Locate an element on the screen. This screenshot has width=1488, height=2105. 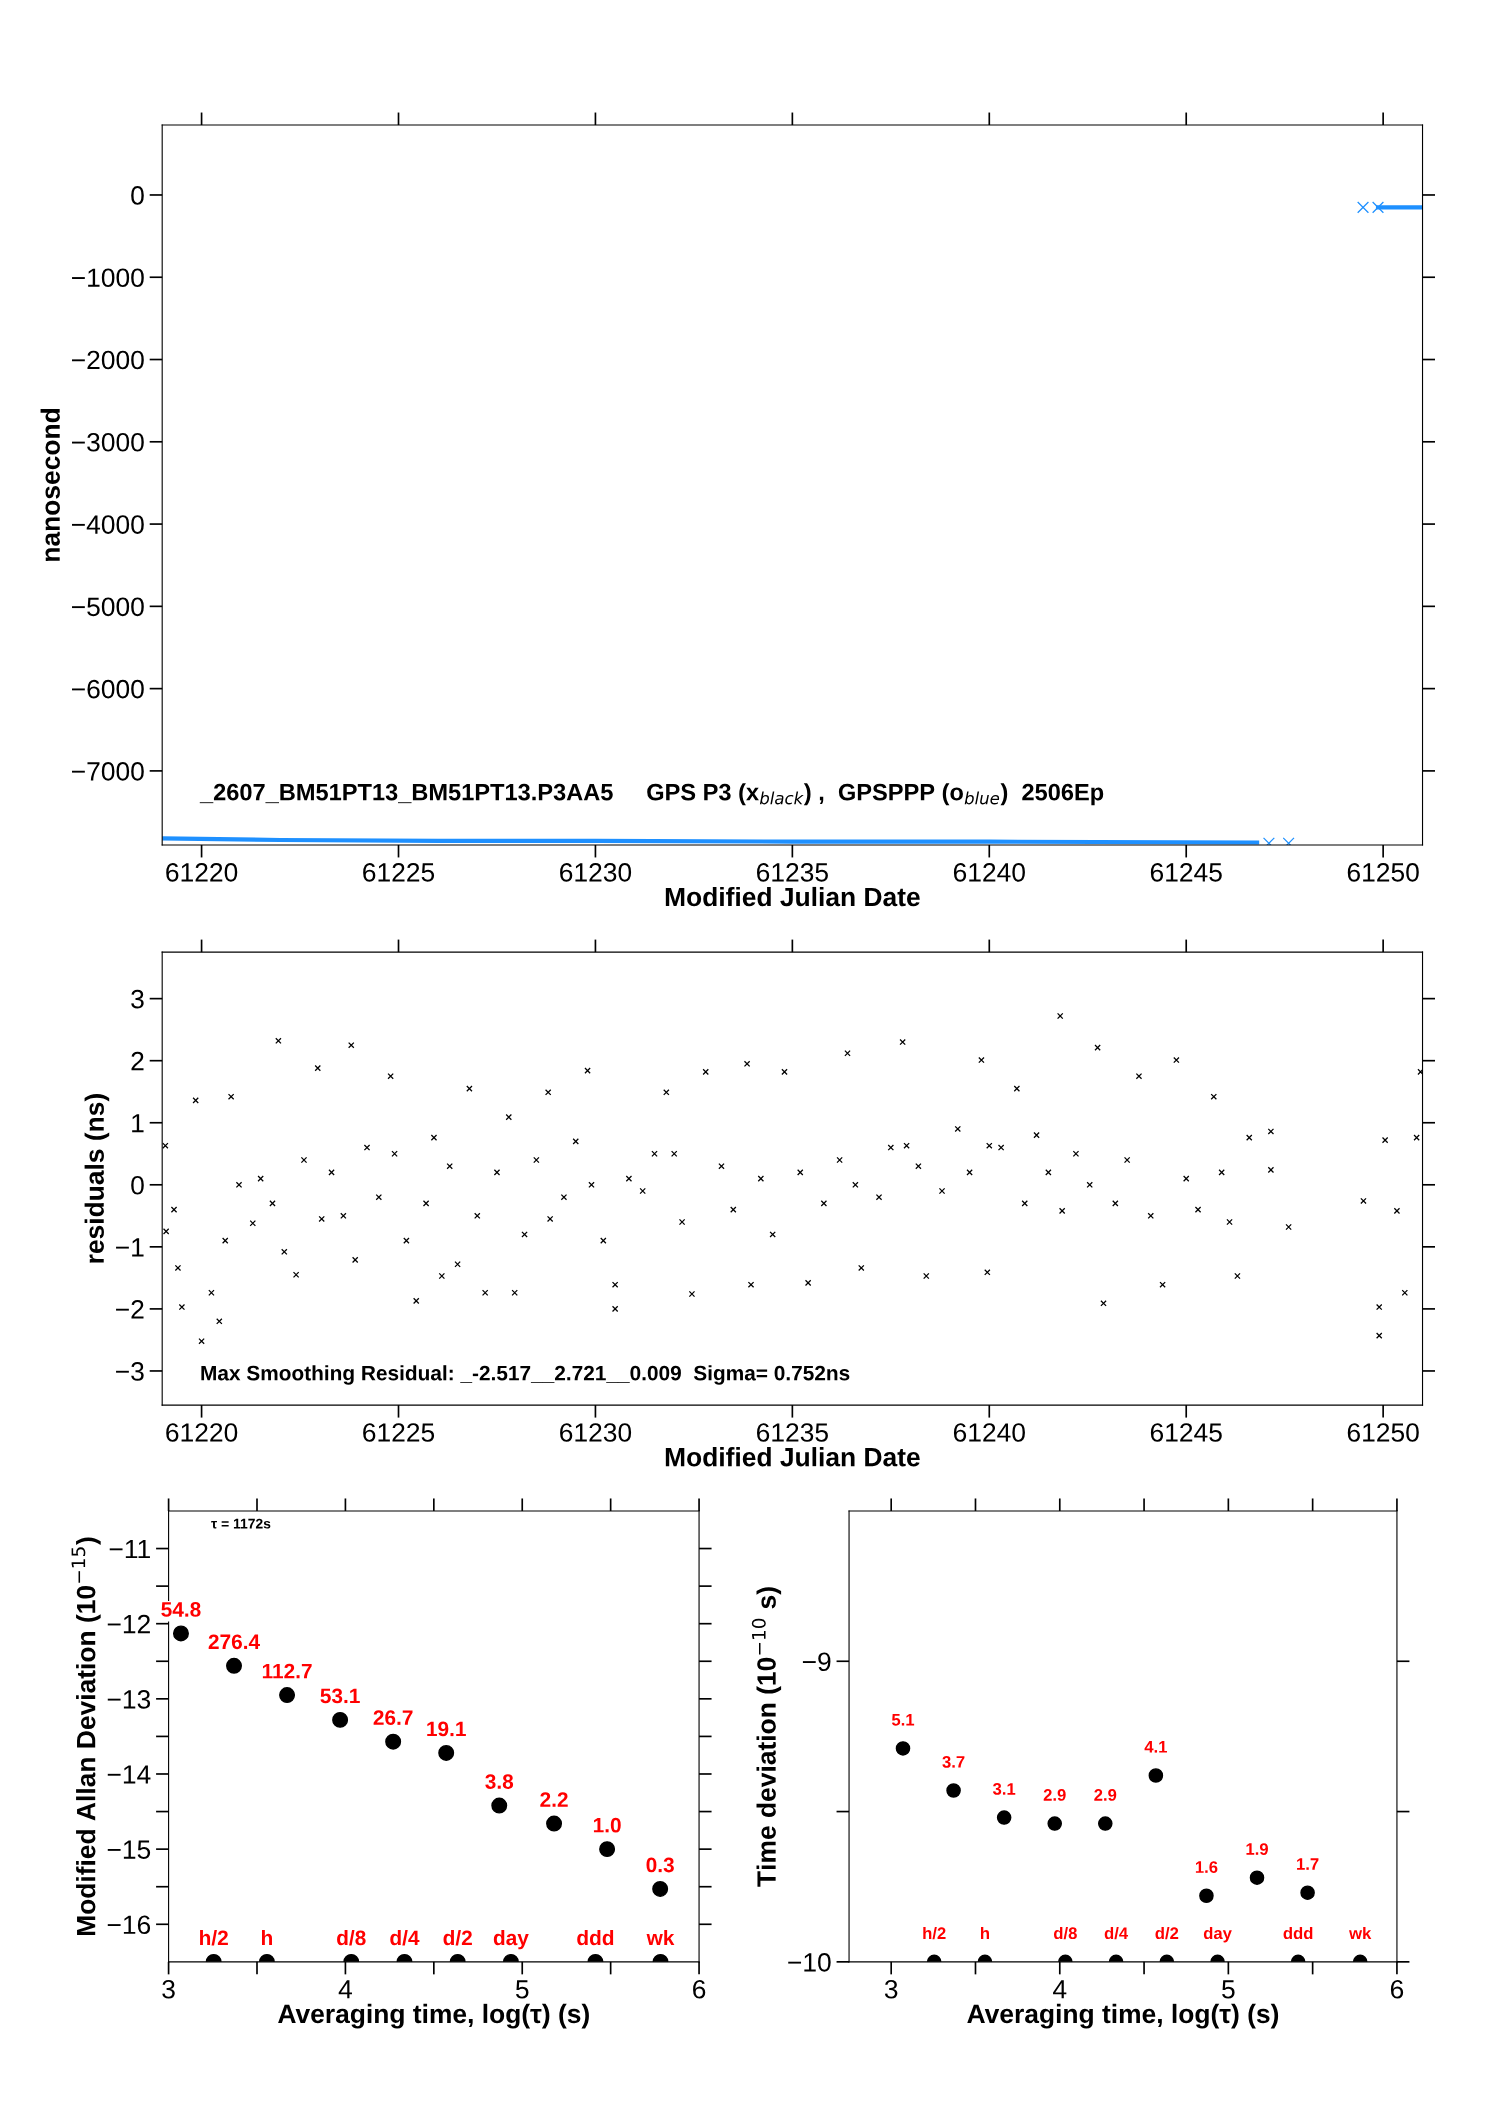
annotation: Max Smoothing Residual: _-2.517__2.721__0.009 Sigma= 0.752ns is located at coordinates (525, 1375).